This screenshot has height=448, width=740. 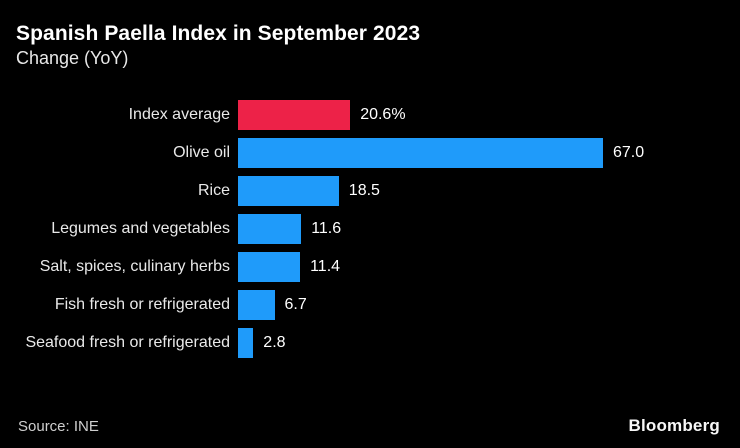 What do you see at coordinates (370, 267) in the screenshot?
I see `bar-row: Salt, spices, culinary herbs 11.4` at bounding box center [370, 267].